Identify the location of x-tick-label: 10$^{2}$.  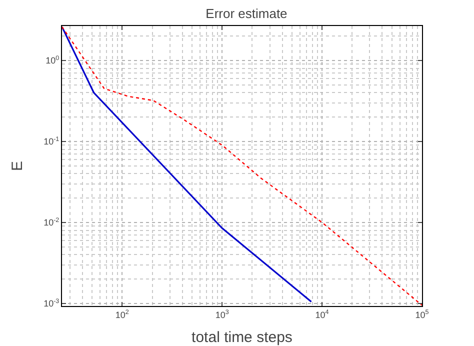
(122, 314).